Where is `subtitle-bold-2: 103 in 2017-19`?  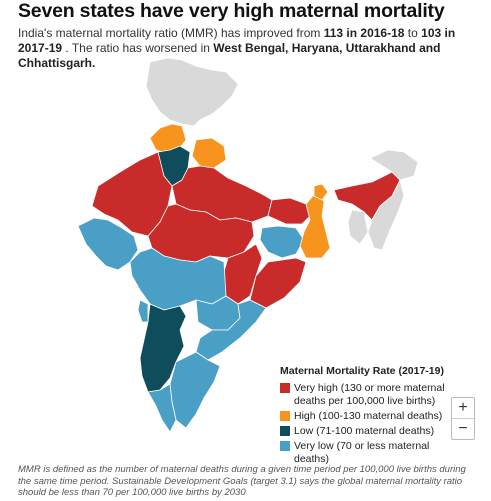 subtitle-bold-2: 103 in 2017-19 is located at coordinates (237, 40).